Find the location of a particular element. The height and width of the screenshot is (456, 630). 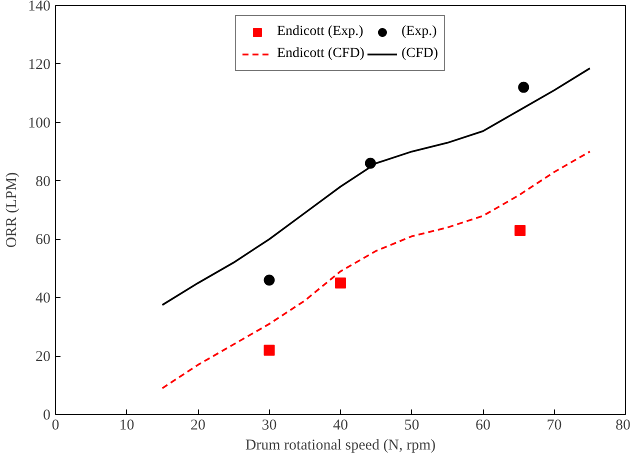

y-tick-label: 0 is located at coordinates (46, 416).